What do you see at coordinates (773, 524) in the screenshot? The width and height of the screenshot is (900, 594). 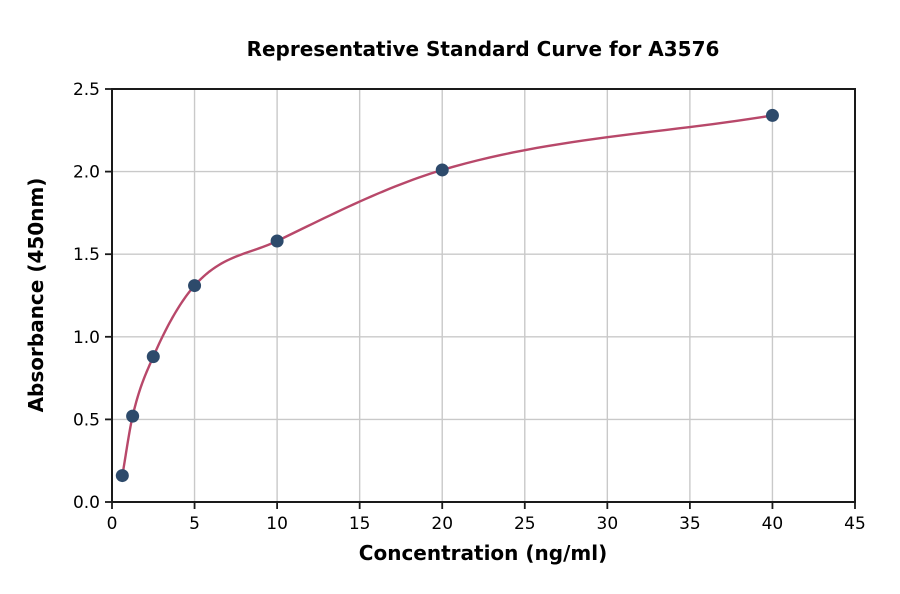 I see `x-tick-label: 40` at bounding box center [773, 524].